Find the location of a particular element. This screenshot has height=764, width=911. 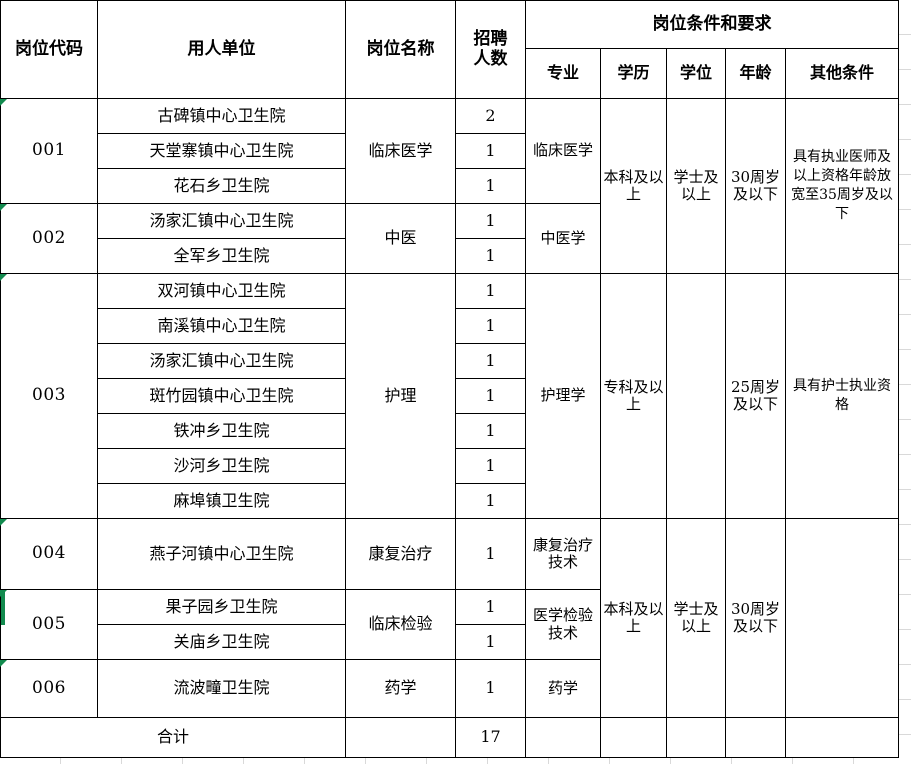

cell-major: 康复治疗技术 is located at coordinates (563, 554).